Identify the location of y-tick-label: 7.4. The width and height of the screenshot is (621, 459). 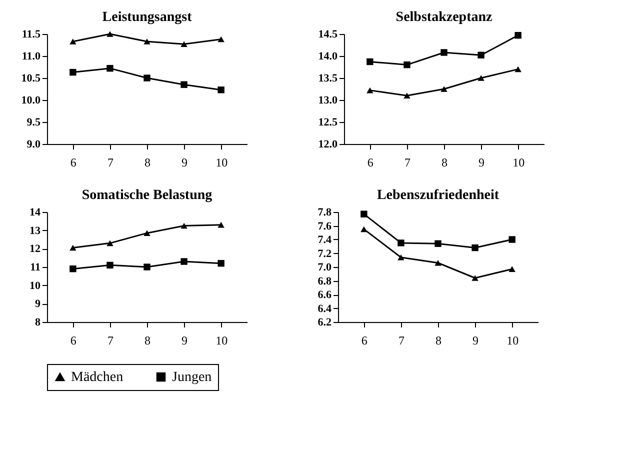
(325, 240).